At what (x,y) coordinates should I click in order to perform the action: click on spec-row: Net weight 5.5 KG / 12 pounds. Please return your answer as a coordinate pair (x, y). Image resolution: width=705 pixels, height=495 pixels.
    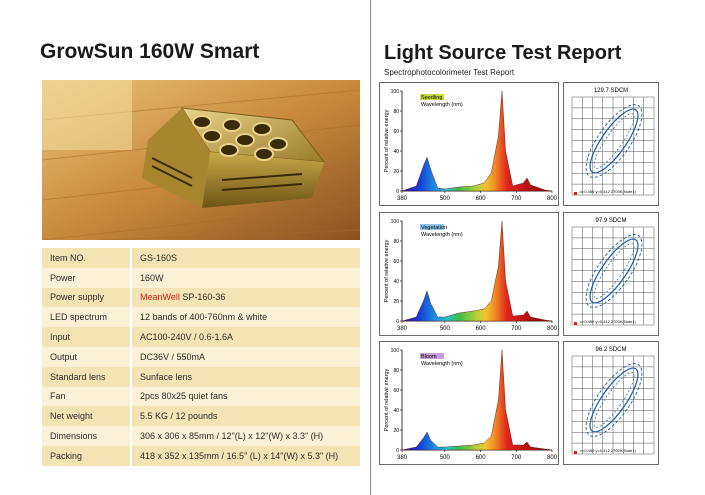
    Looking at the image, I should click on (201, 416).